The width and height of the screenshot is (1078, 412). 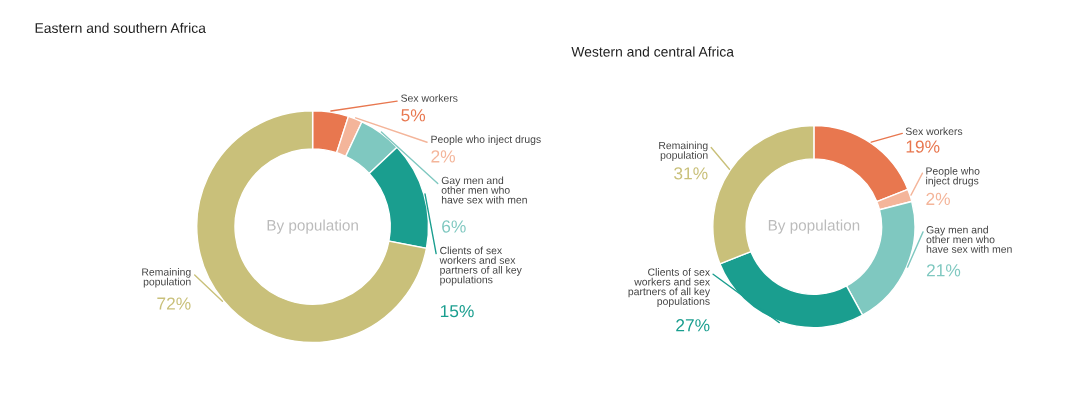 I want to click on data-label: 6%, so click(x=454, y=226).